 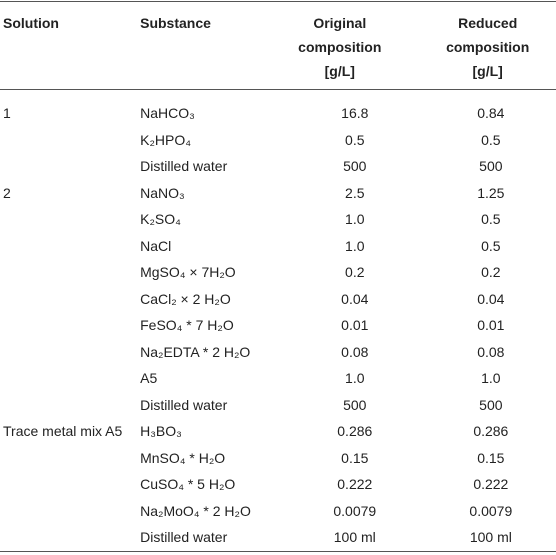 What do you see at coordinates (488, 47) in the screenshot?
I see `header-text: Reduced composition [g/L]` at bounding box center [488, 47].